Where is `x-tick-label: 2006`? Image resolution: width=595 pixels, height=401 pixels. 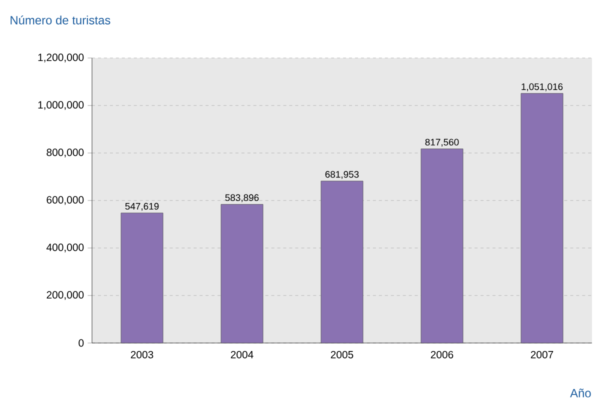 x-tick-label: 2006 is located at coordinates (442, 354).